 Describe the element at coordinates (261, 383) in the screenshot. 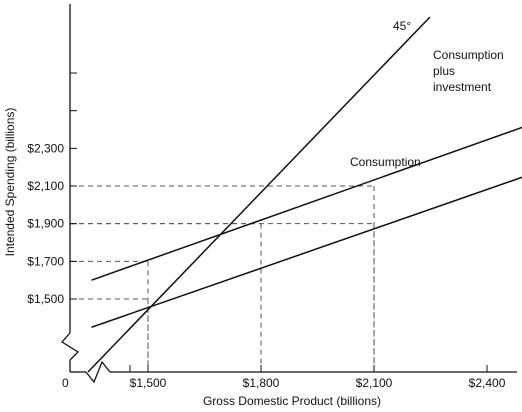

I see `x-tick-label: $1,800` at that location.